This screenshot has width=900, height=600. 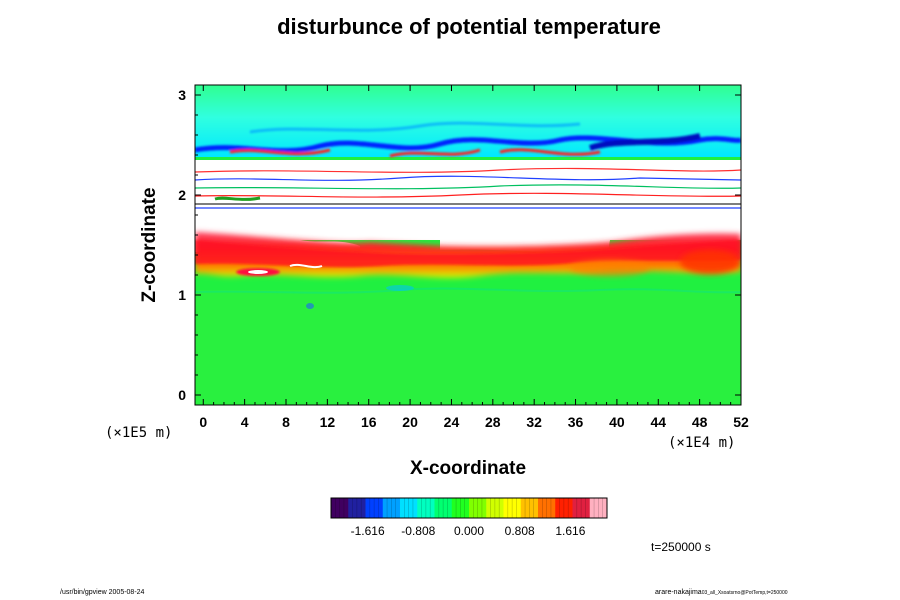 I want to click on x-tick-label: 24, so click(x=452, y=422).